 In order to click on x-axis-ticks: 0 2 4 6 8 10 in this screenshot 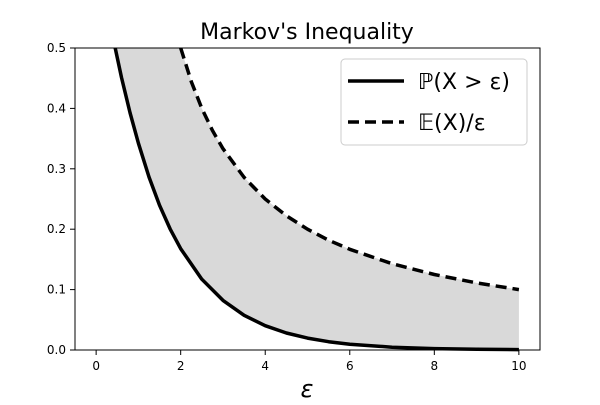, I will do `click(309, 361)`.